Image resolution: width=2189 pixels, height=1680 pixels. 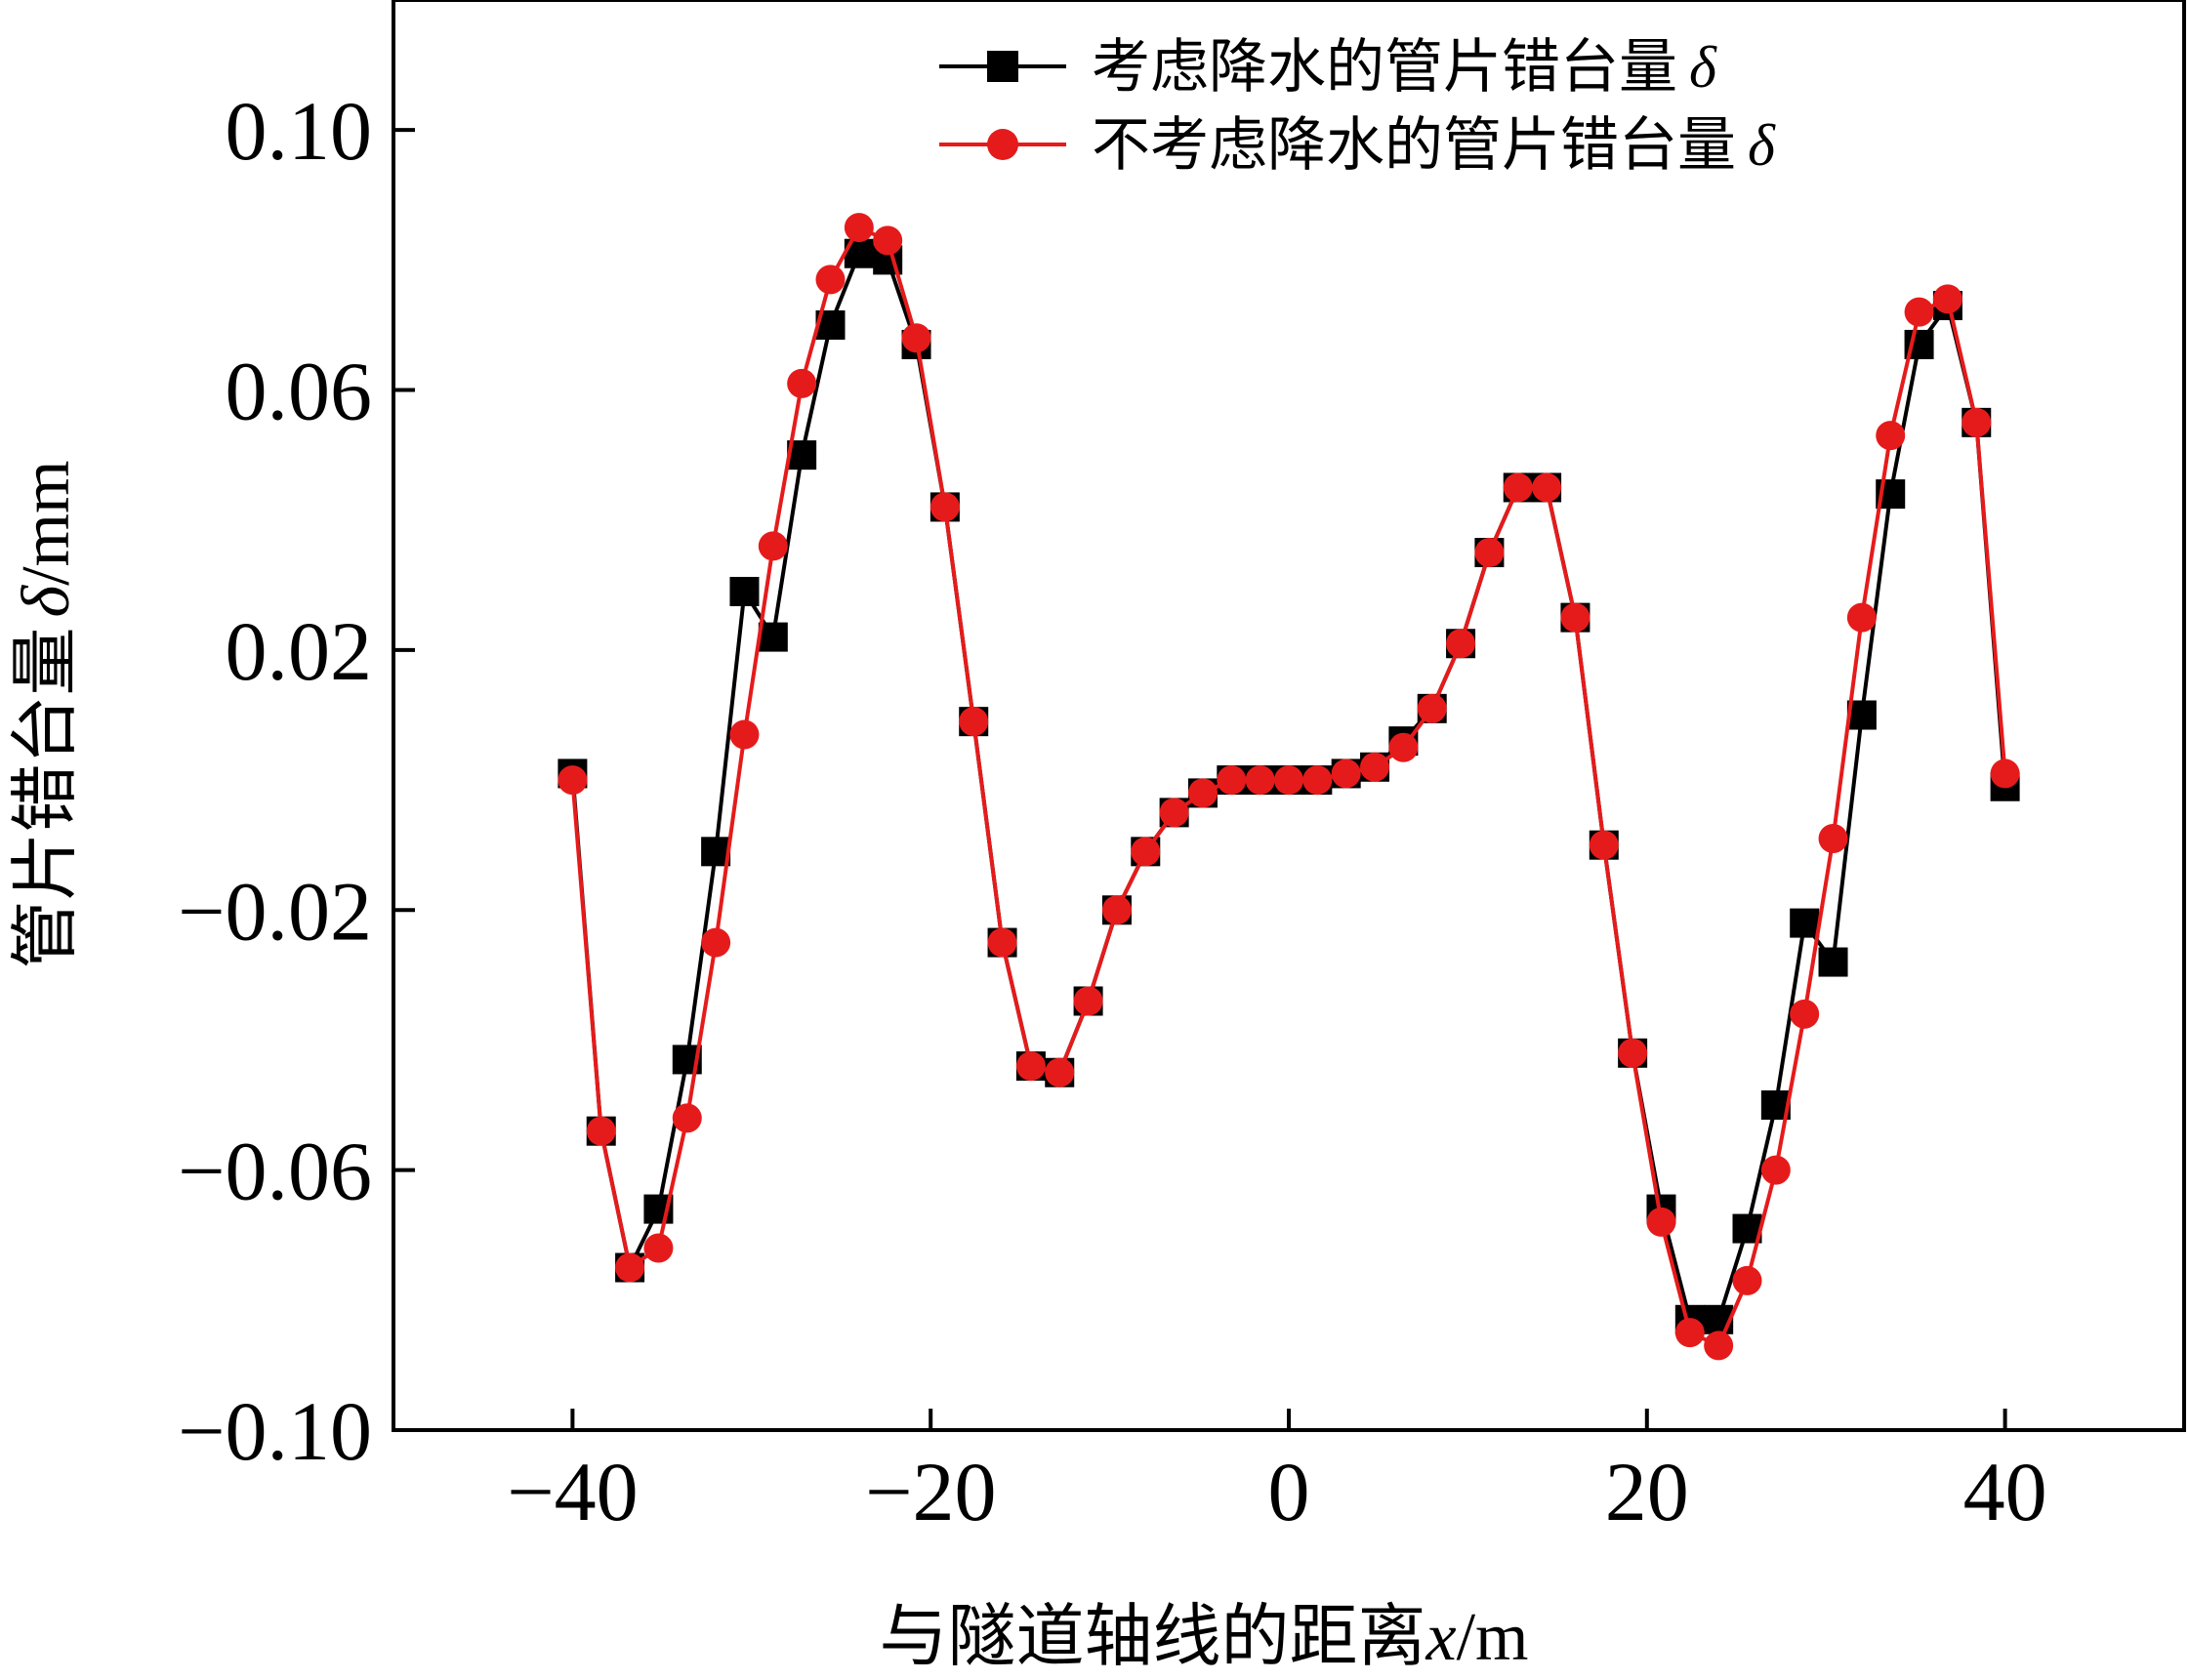 I want to click on x-axis-title: 与隧道轴线的距离x/m, so click(x=1204, y=1636).